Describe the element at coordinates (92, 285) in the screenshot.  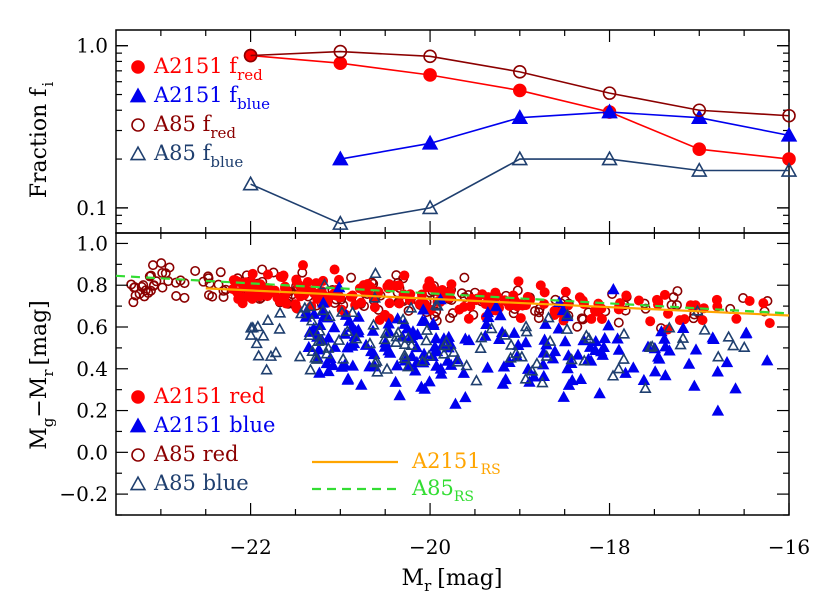
I see `bottom-y-tick-label: 0.8` at that location.